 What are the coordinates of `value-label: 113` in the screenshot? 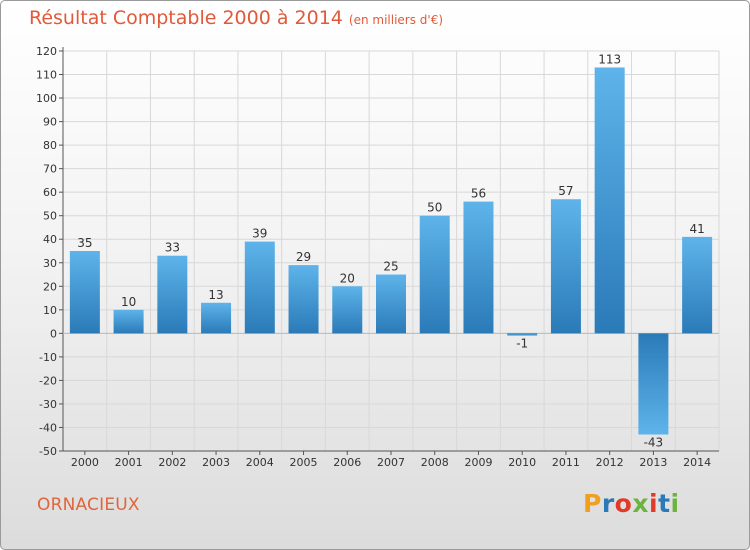 It's located at (609, 59).